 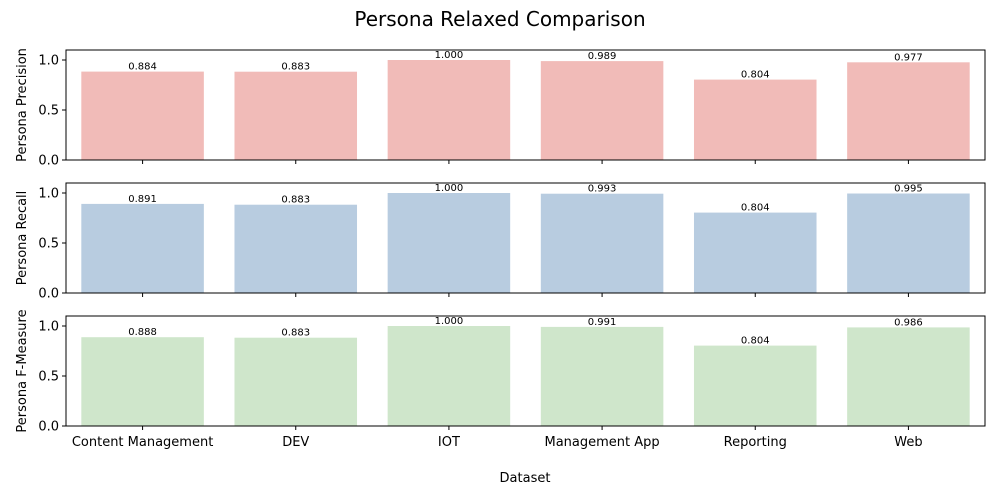 What do you see at coordinates (142, 442) in the screenshot?
I see `x-tick-label-0: Content Management` at bounding box center [142, 442].